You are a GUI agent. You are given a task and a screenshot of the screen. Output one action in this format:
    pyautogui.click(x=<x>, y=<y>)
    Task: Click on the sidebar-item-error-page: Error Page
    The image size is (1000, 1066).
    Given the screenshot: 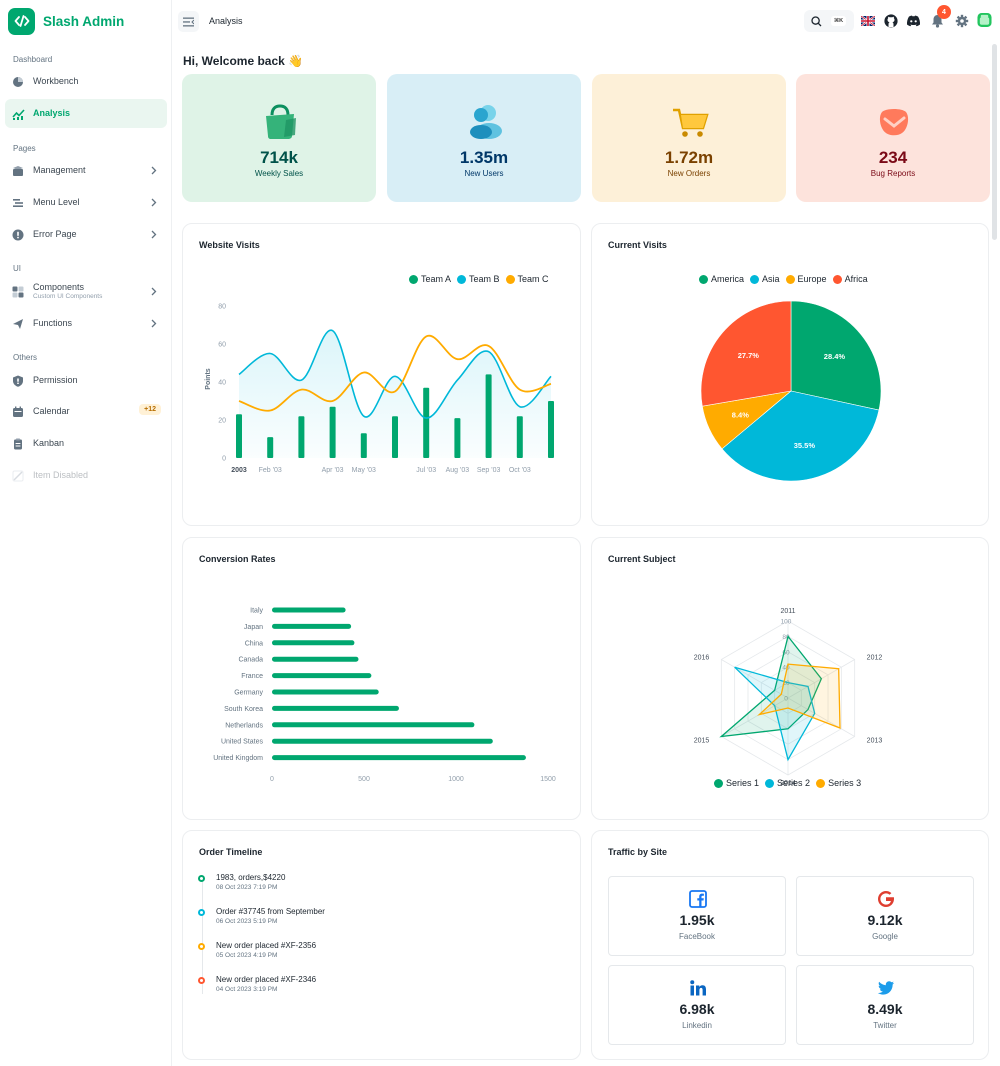 What is the action you would take?
    pyautogui.click(x=86, y=234)
    